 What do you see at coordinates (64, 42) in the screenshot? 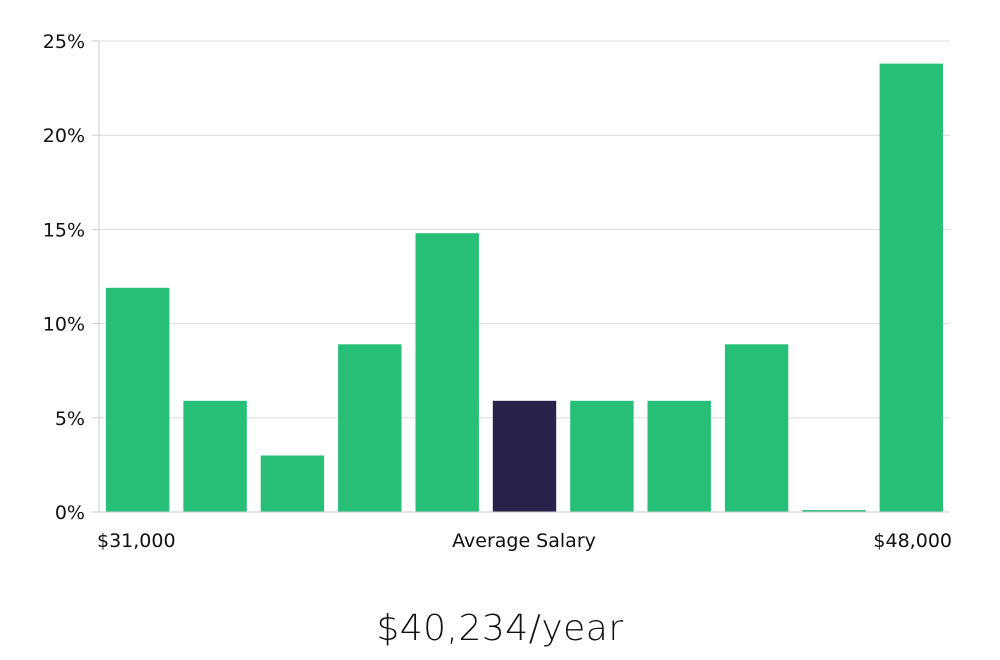
I see `y-tick-label: 25%` at bounding box center [64, 42].